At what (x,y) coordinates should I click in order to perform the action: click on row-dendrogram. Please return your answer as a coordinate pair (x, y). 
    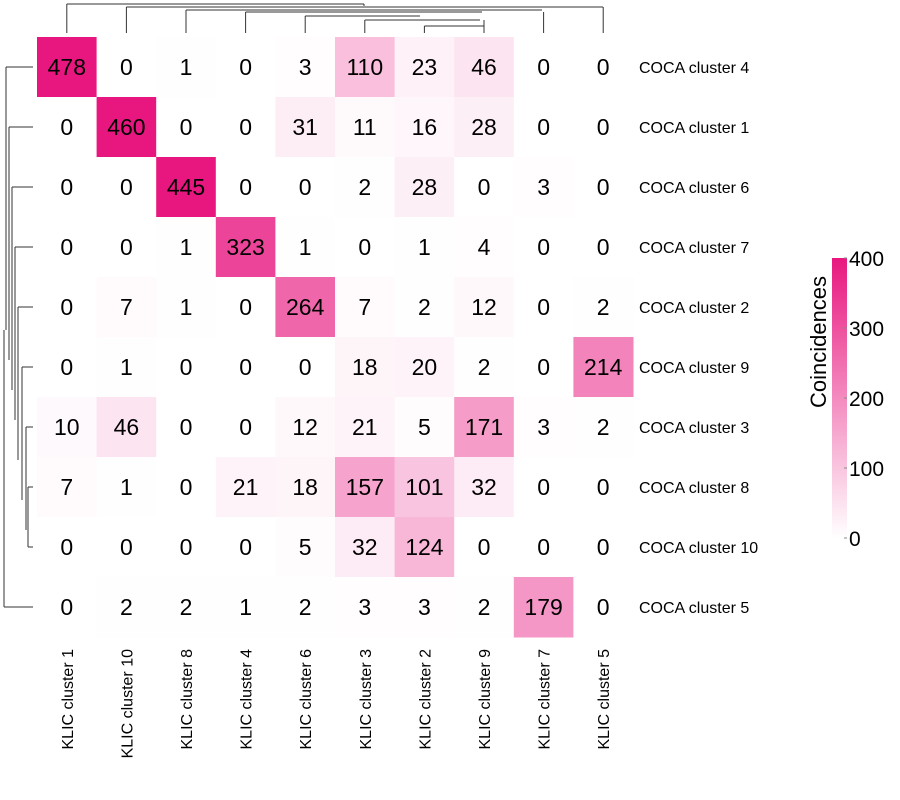
    Looking at the image, I should click on (18, 337).